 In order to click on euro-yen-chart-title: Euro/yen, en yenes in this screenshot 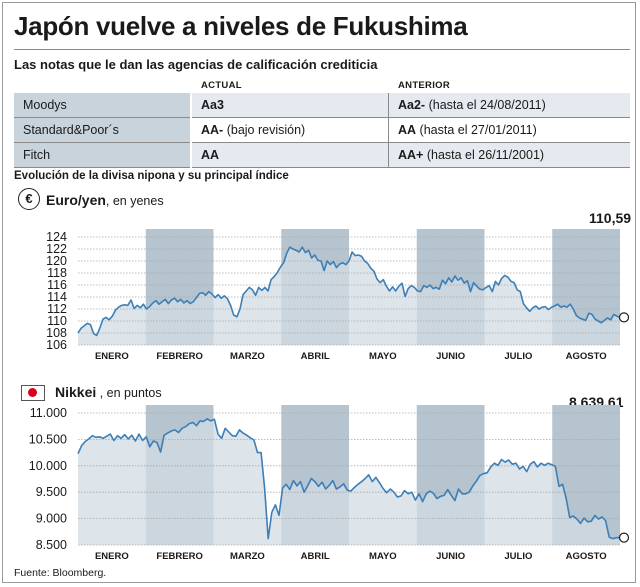, I will do `click(105, 200)`.